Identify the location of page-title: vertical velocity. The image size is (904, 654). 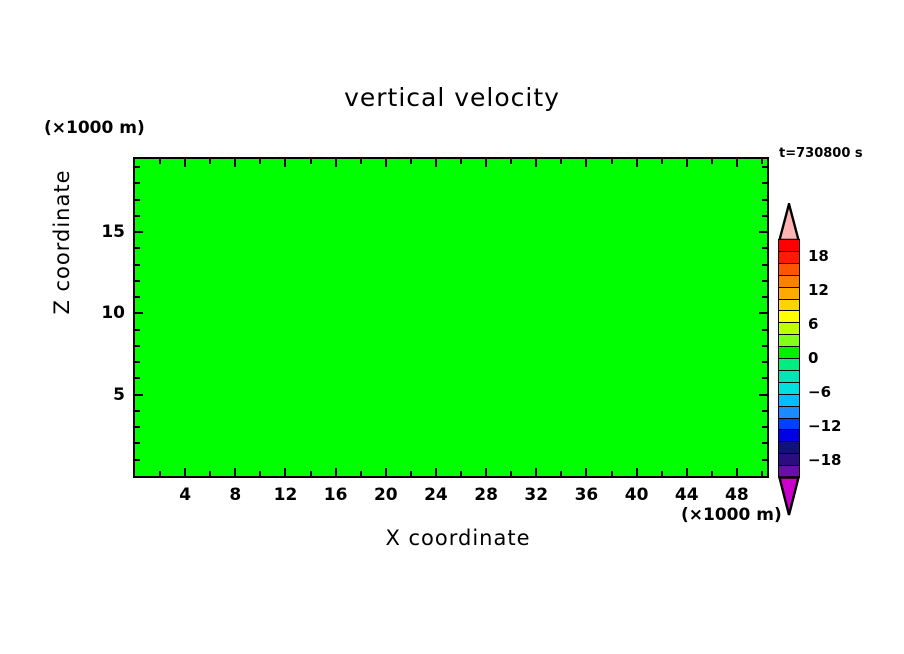
(452, 97).